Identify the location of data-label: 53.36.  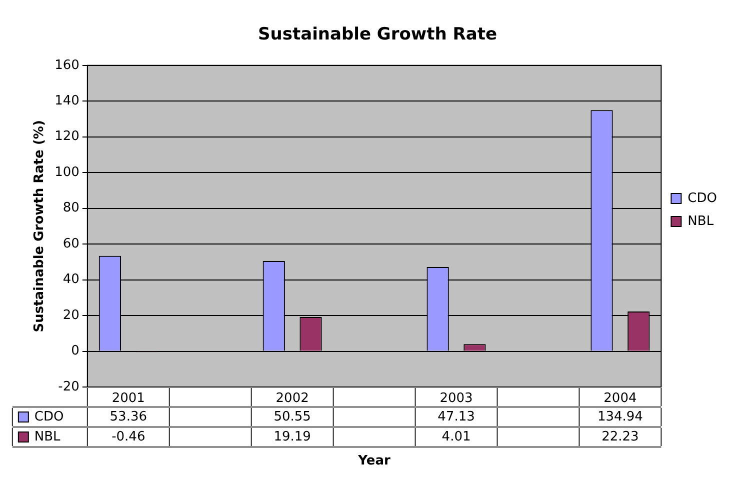
(129, 416).